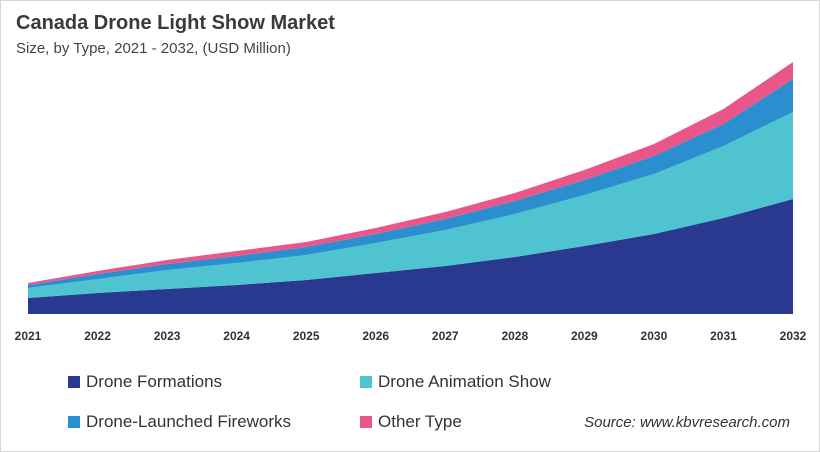 The height and width of the screenshot is (452, 820). I want to click on x-tick-label: 2027, so click(445, 336).